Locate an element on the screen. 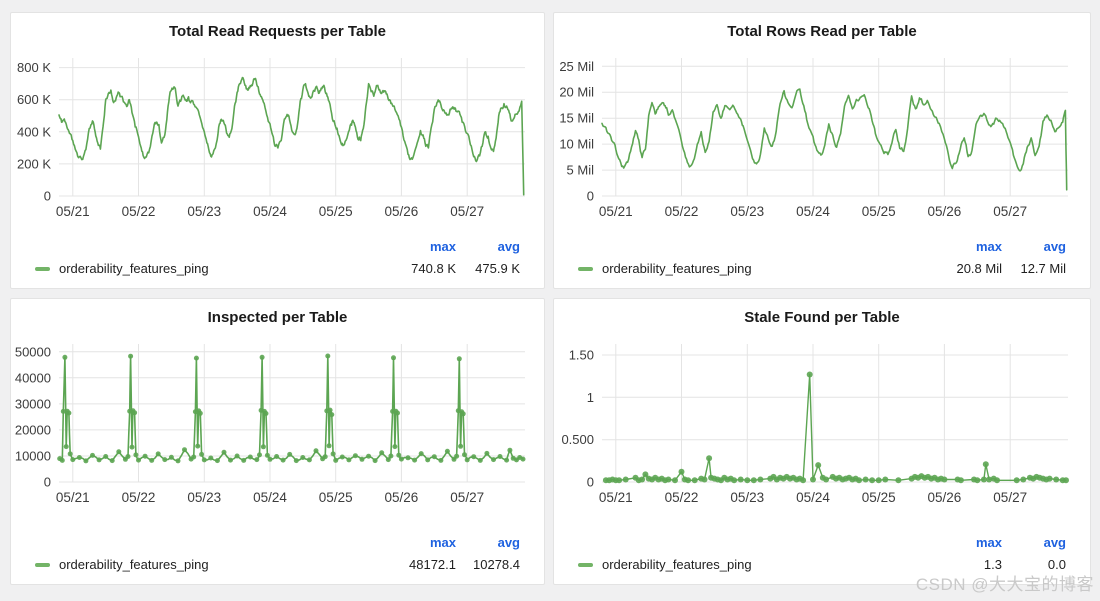 The width and height of the screenshot is (1100, 601). panel-title: Total Read Requests per Table is located at coordinates (277, 31).